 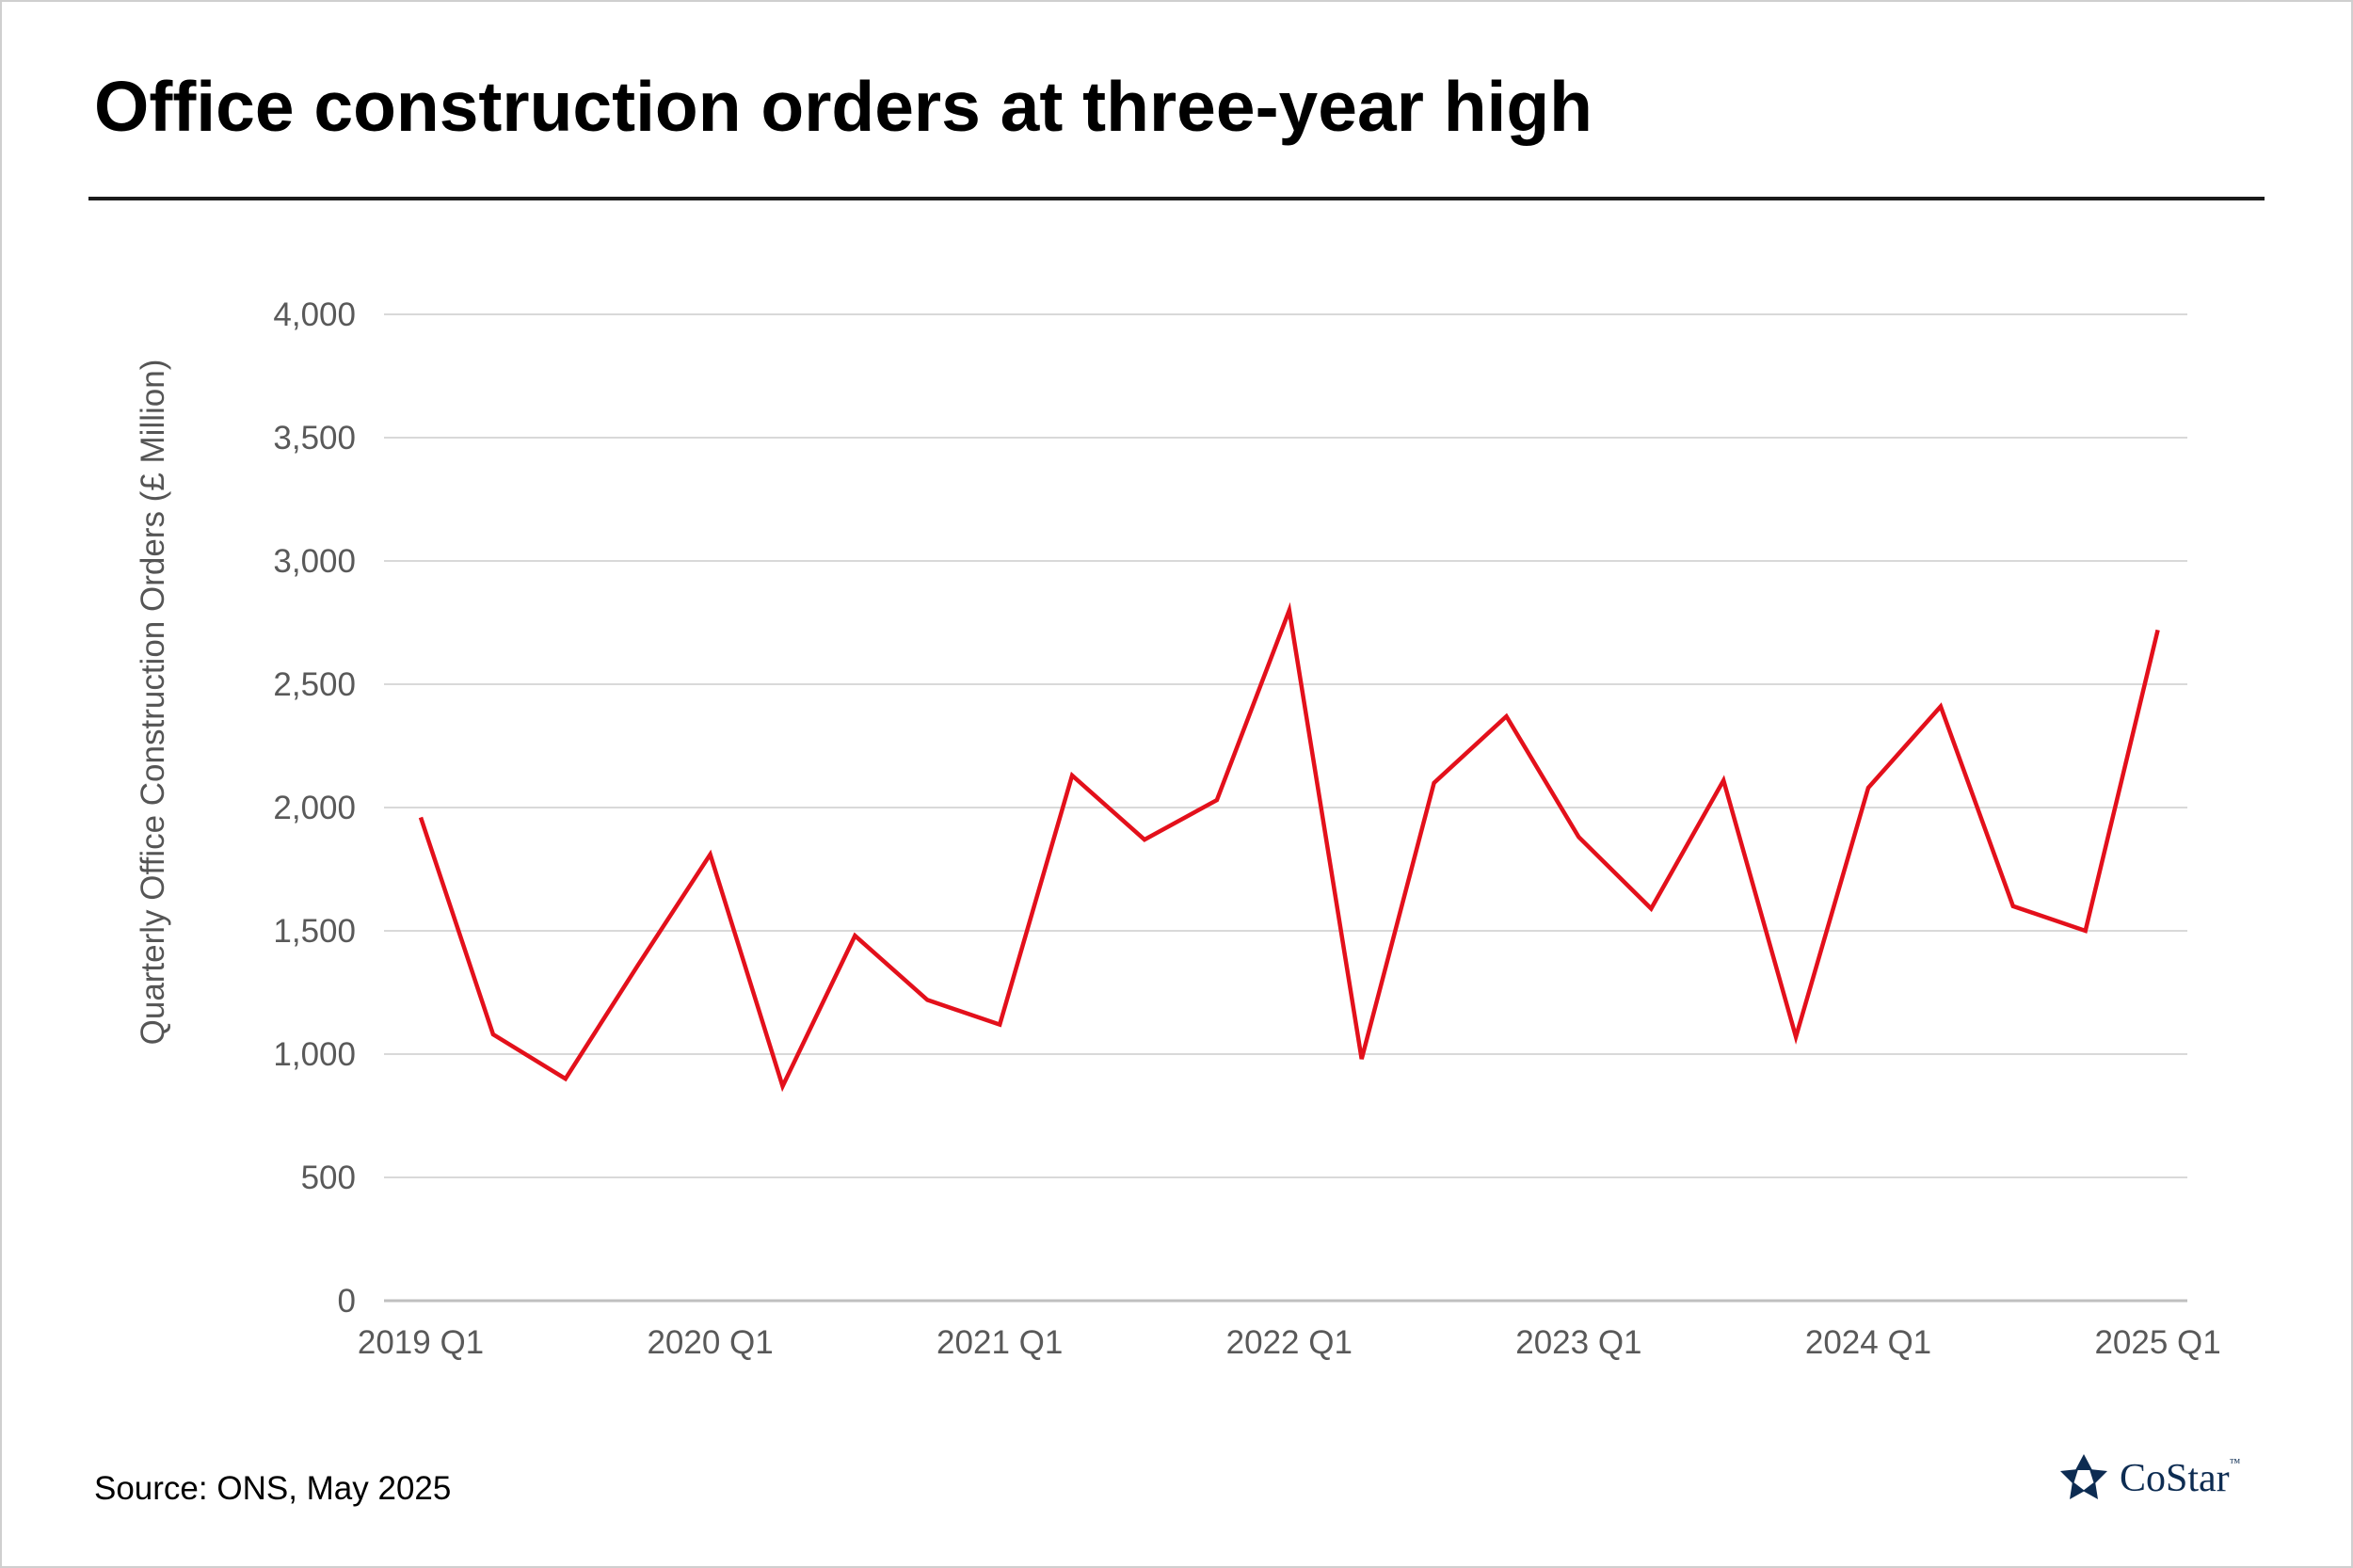 I want to click on x-tick-label: 2025 Q1, so click(x=2157, y=1342).